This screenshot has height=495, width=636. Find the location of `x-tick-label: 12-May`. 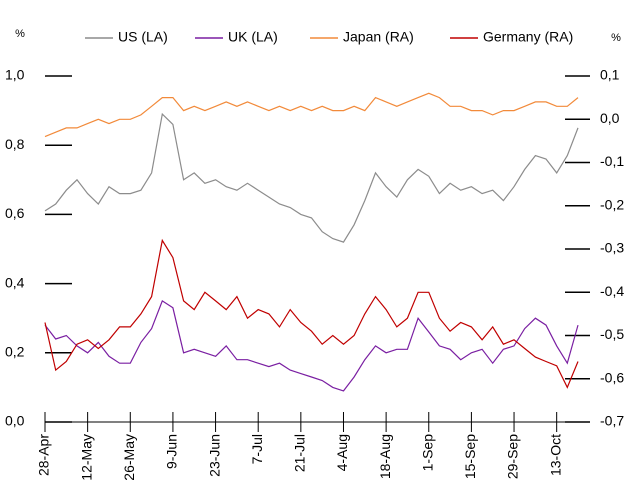

x-tick-label: 12-May is located at coordinates (86, 457).